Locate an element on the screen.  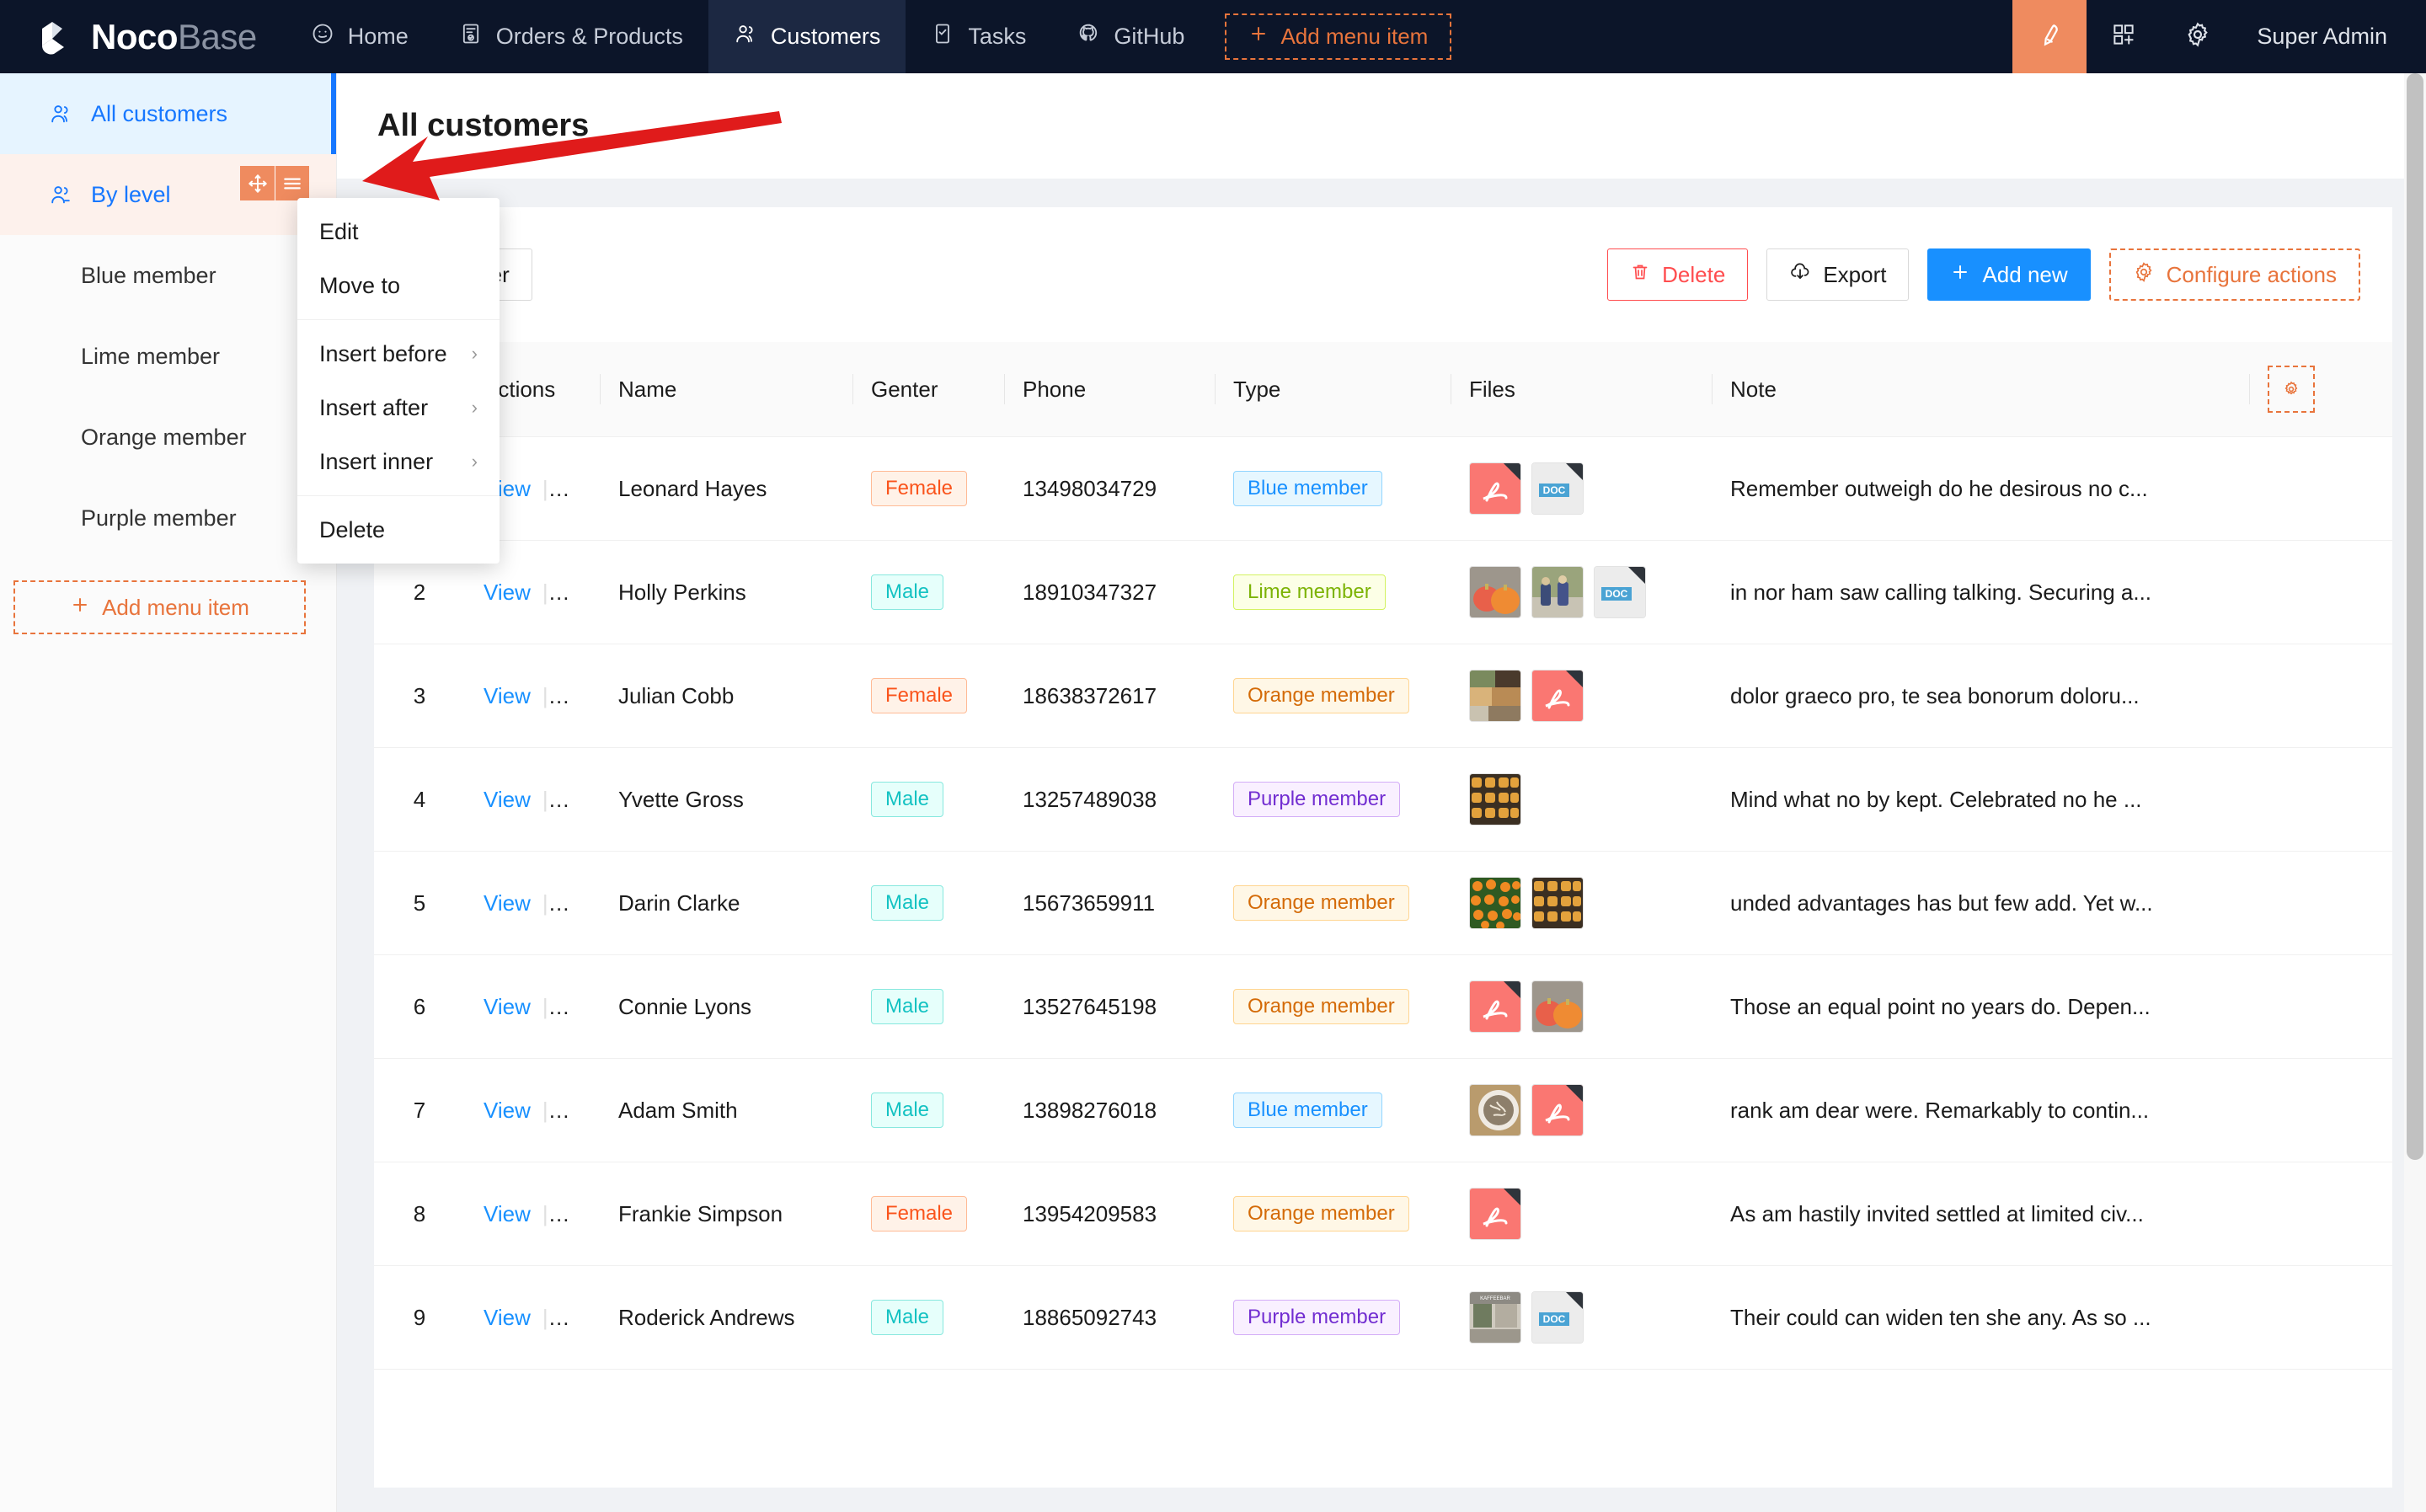
sidebar-item-all-customers: All customers is located at coordinates (168, 113).